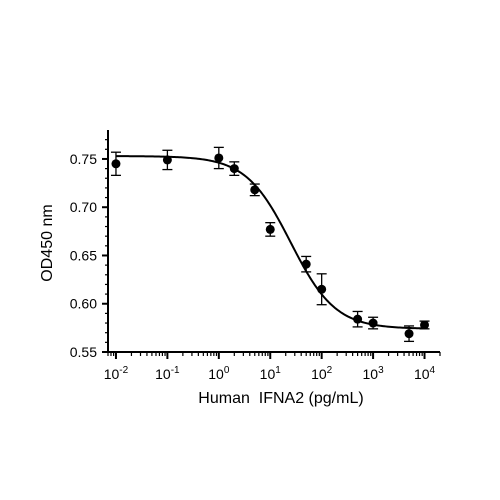 The image size is (500, 500). I want to click on x-tick-label: 103, so click(374, 373).